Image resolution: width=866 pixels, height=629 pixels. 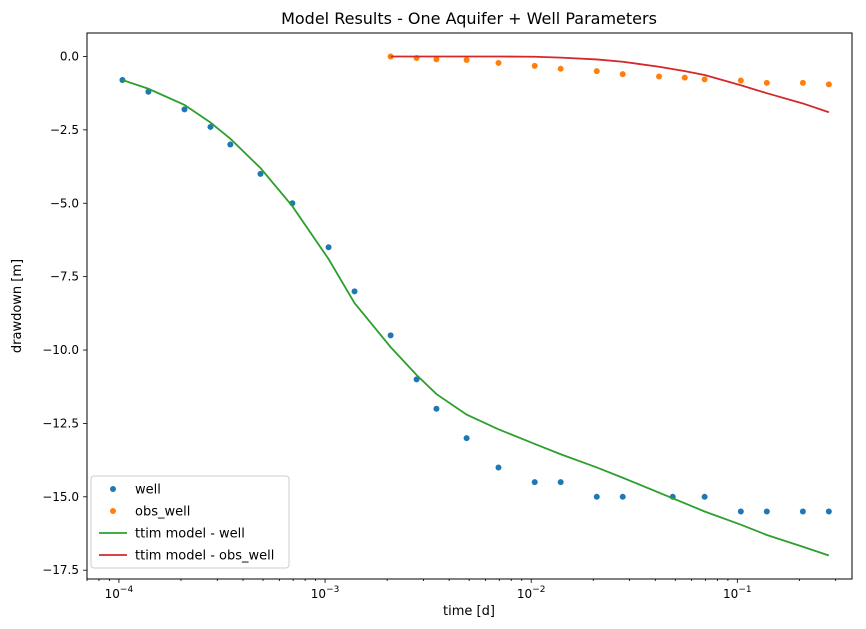 What do you see at coordinates (17, 306) in the screenshot?
I see `y-axis-label: drawdown [m]` at bounding box center [17, 306].